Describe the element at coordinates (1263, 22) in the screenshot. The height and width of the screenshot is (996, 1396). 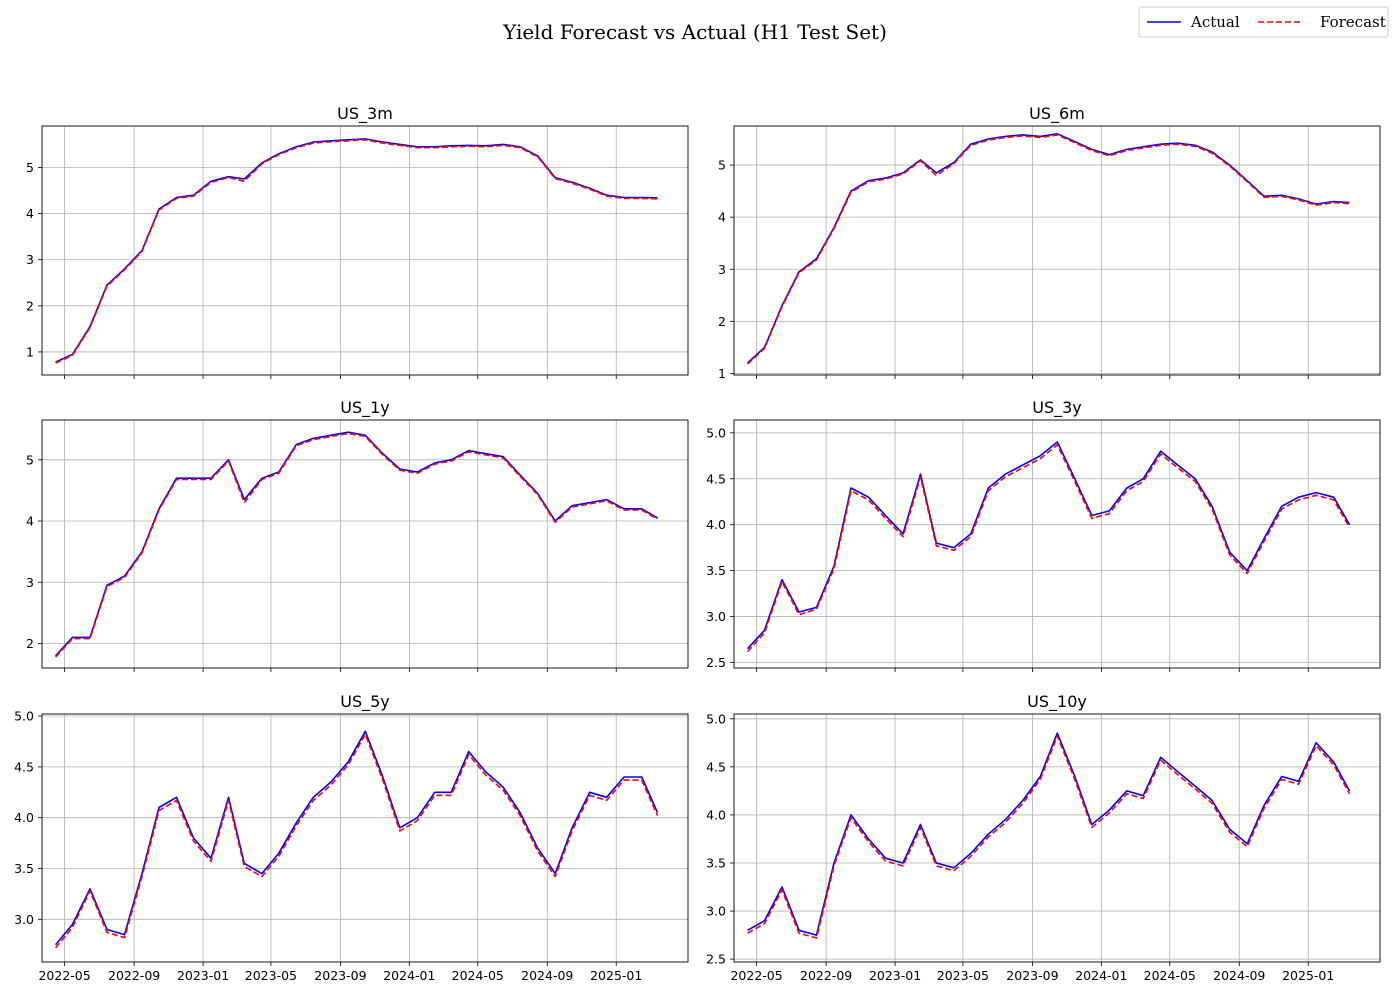
I see `legend: Actual Forecast` at that location.